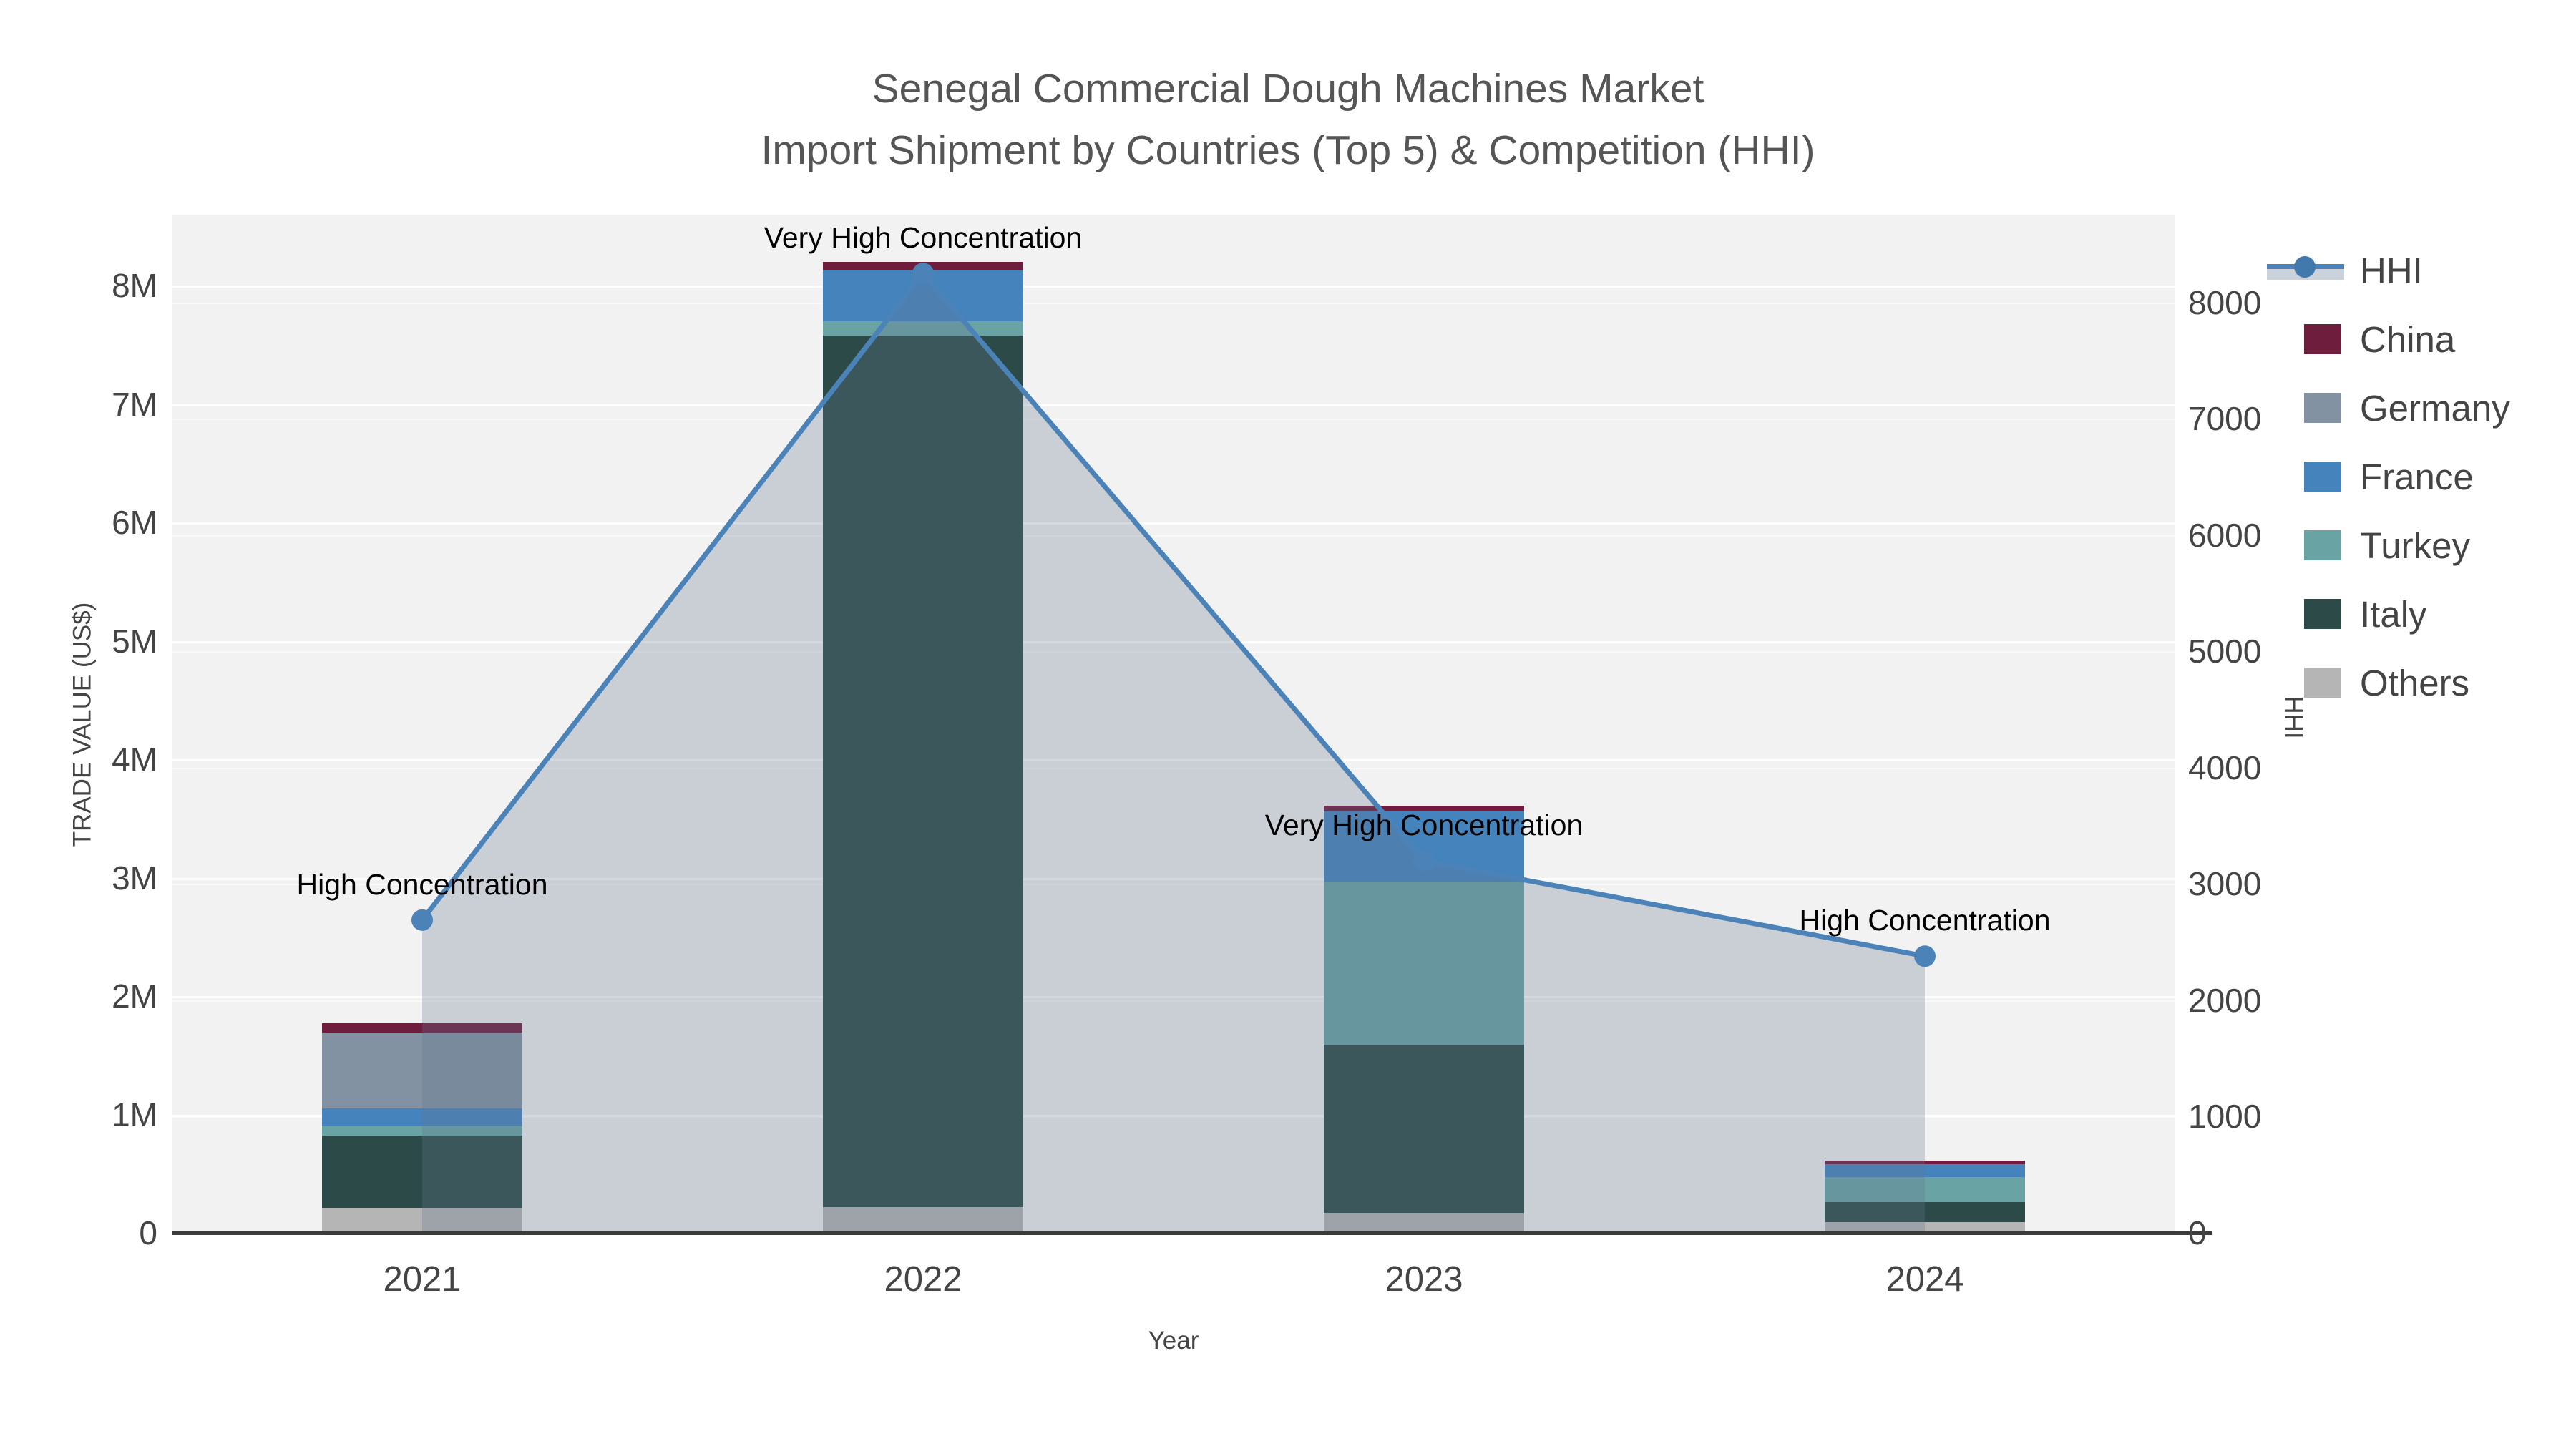  Describe the element at coordinates (1424, 1279) in the screenshot. I see `x-tick-2023: 2023` at that location.